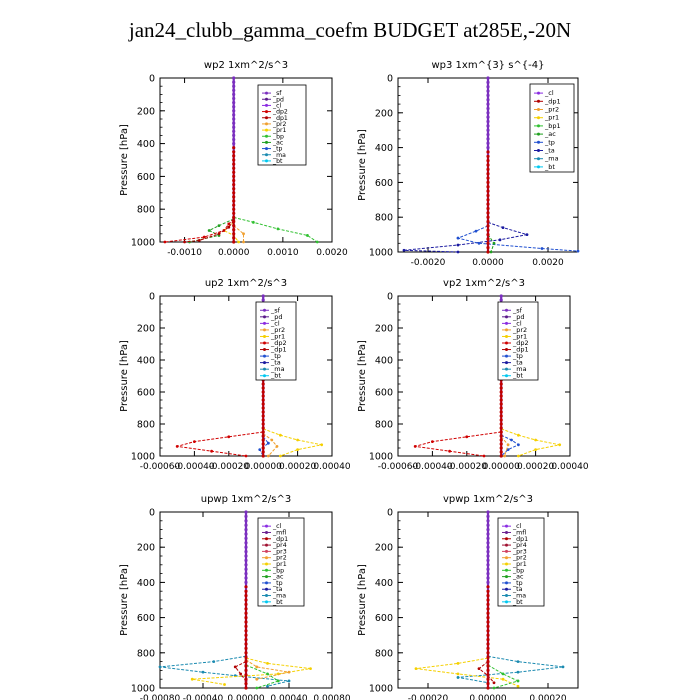  Describe the element at coordinates (467, 467) in the screenshot. I see `x-tick-label: -0.00020` at that location.